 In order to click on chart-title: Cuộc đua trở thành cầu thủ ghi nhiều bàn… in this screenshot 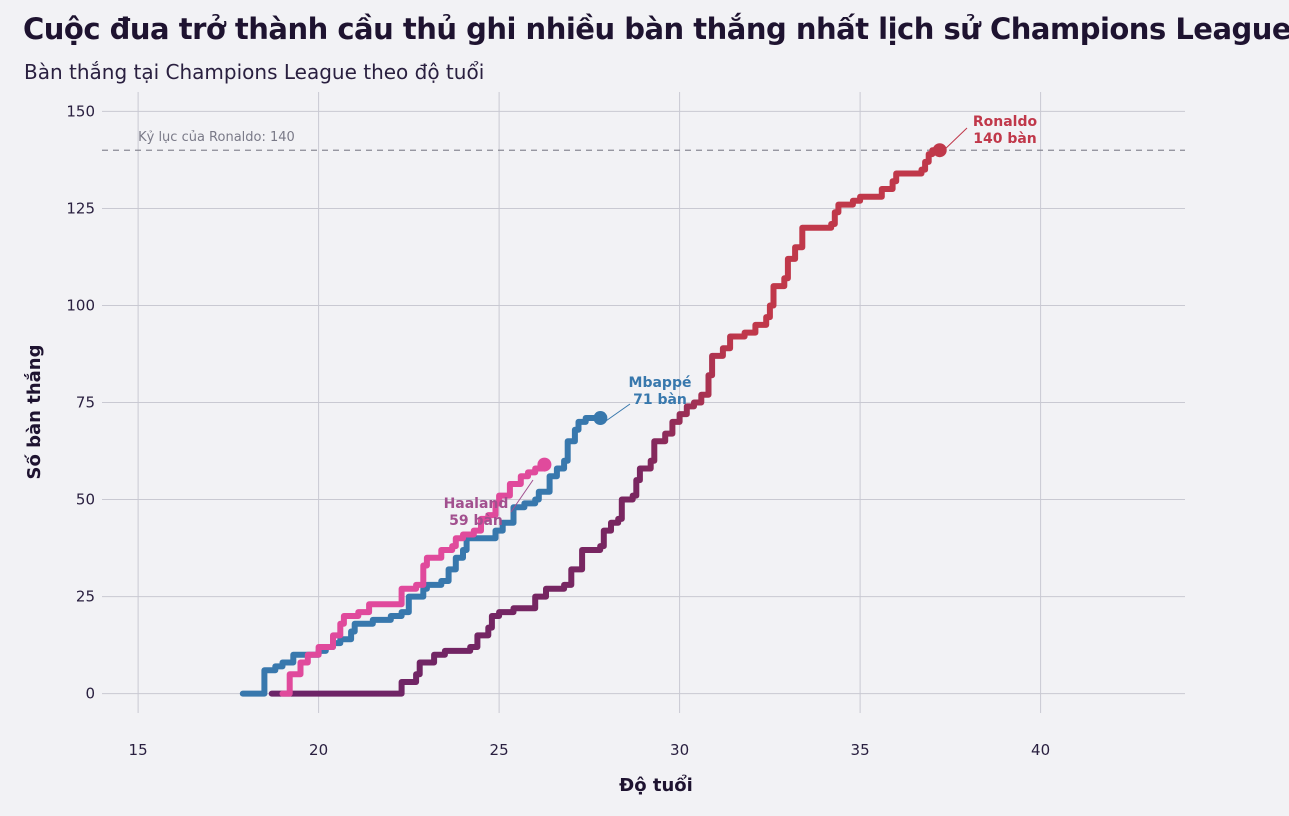, I will do `click(656, 29)`.